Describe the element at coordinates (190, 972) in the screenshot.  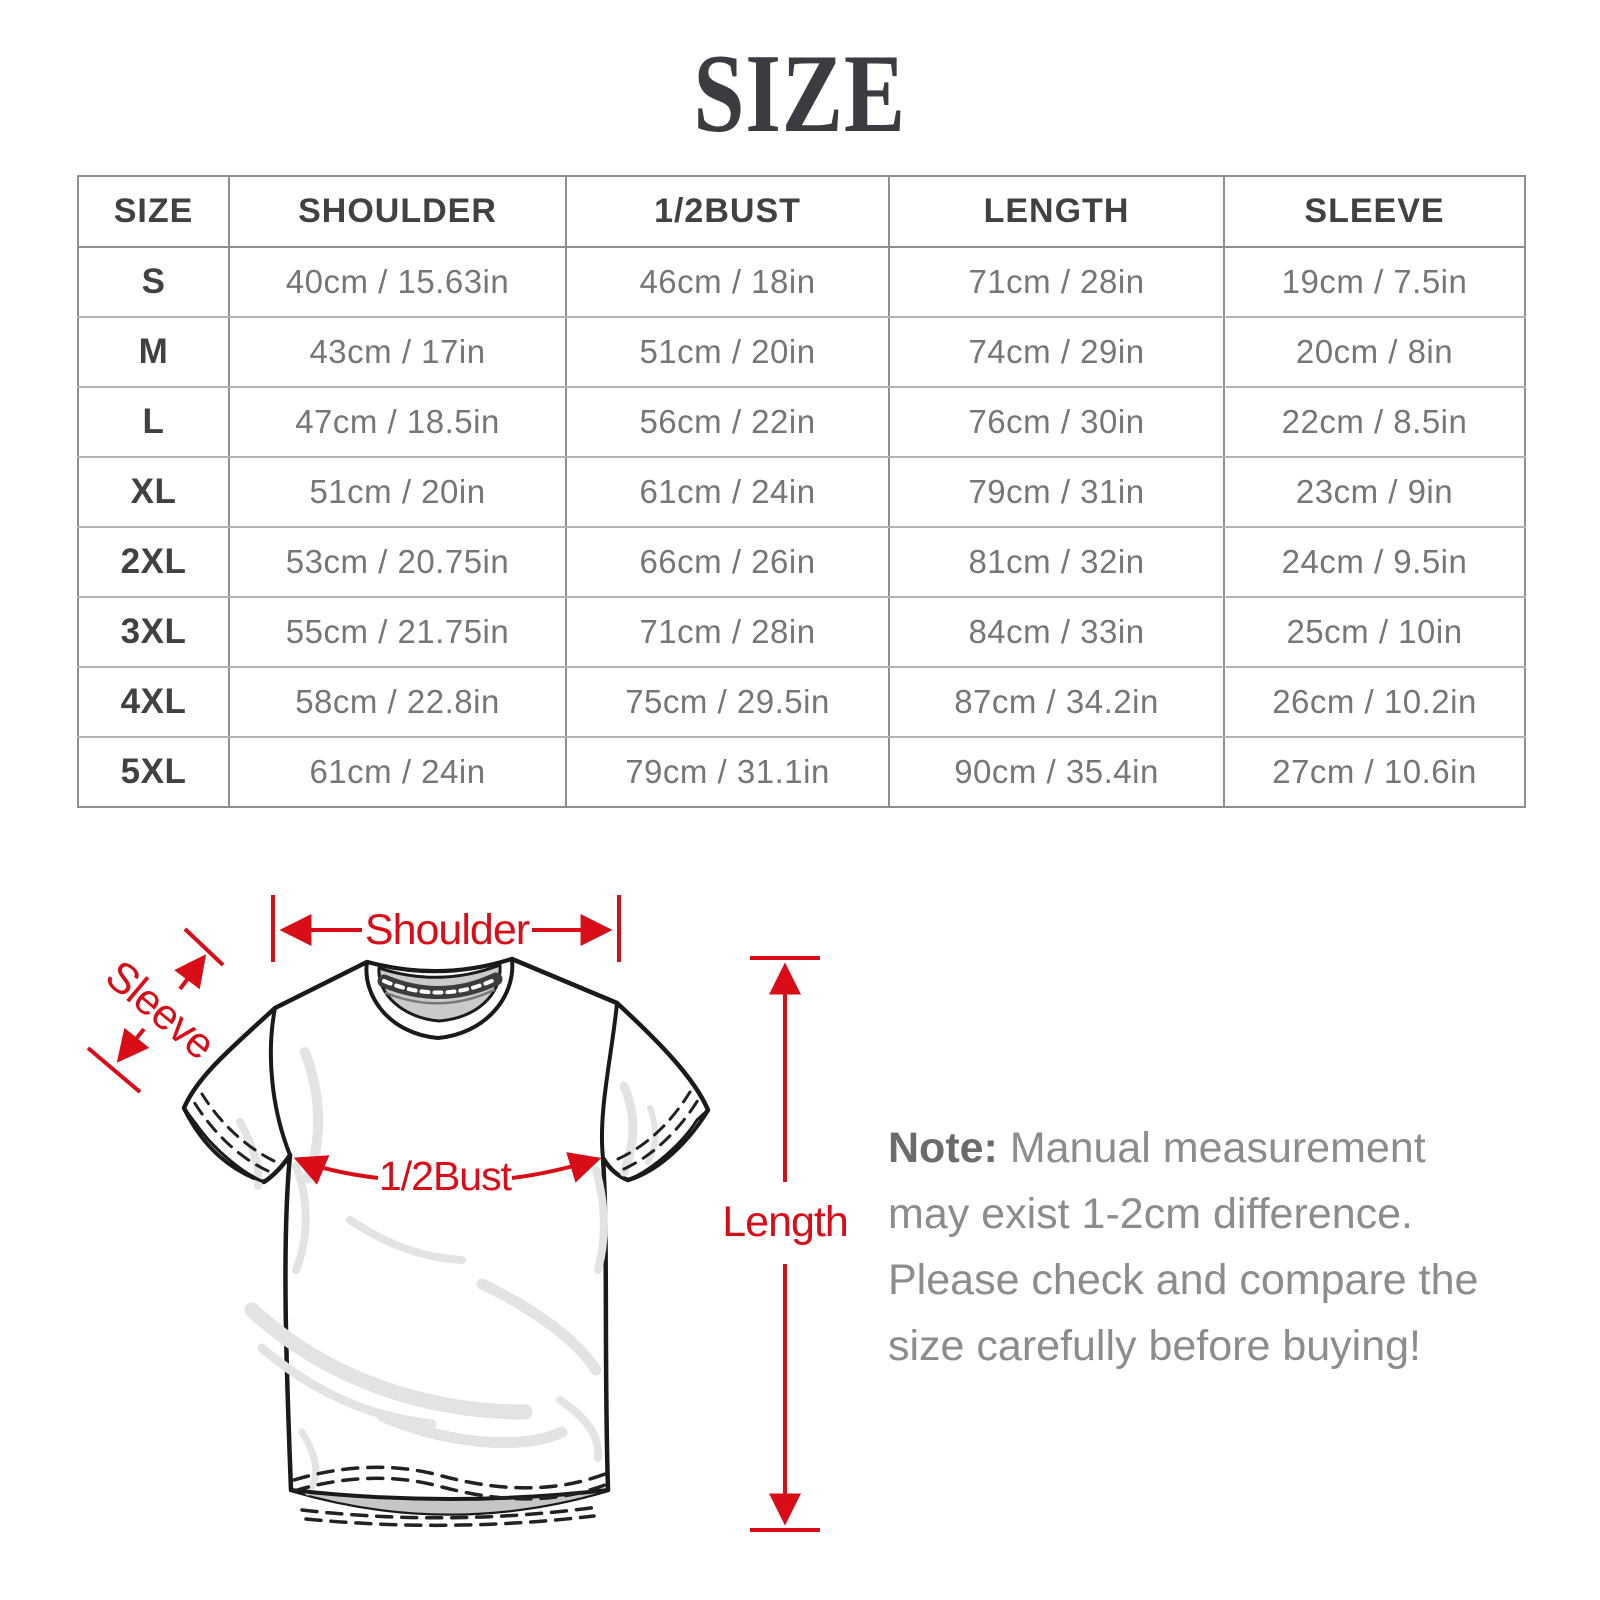
I see `sleeve-arrow-up` at that location.